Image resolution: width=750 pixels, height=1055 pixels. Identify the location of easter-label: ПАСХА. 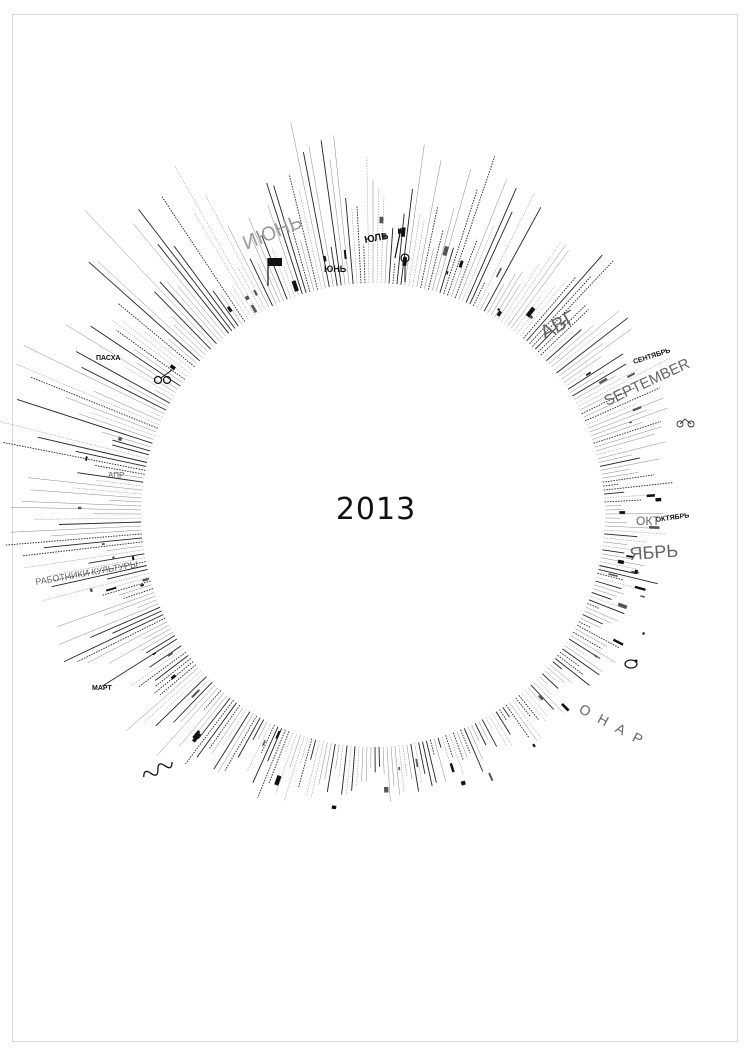
(108, 358).